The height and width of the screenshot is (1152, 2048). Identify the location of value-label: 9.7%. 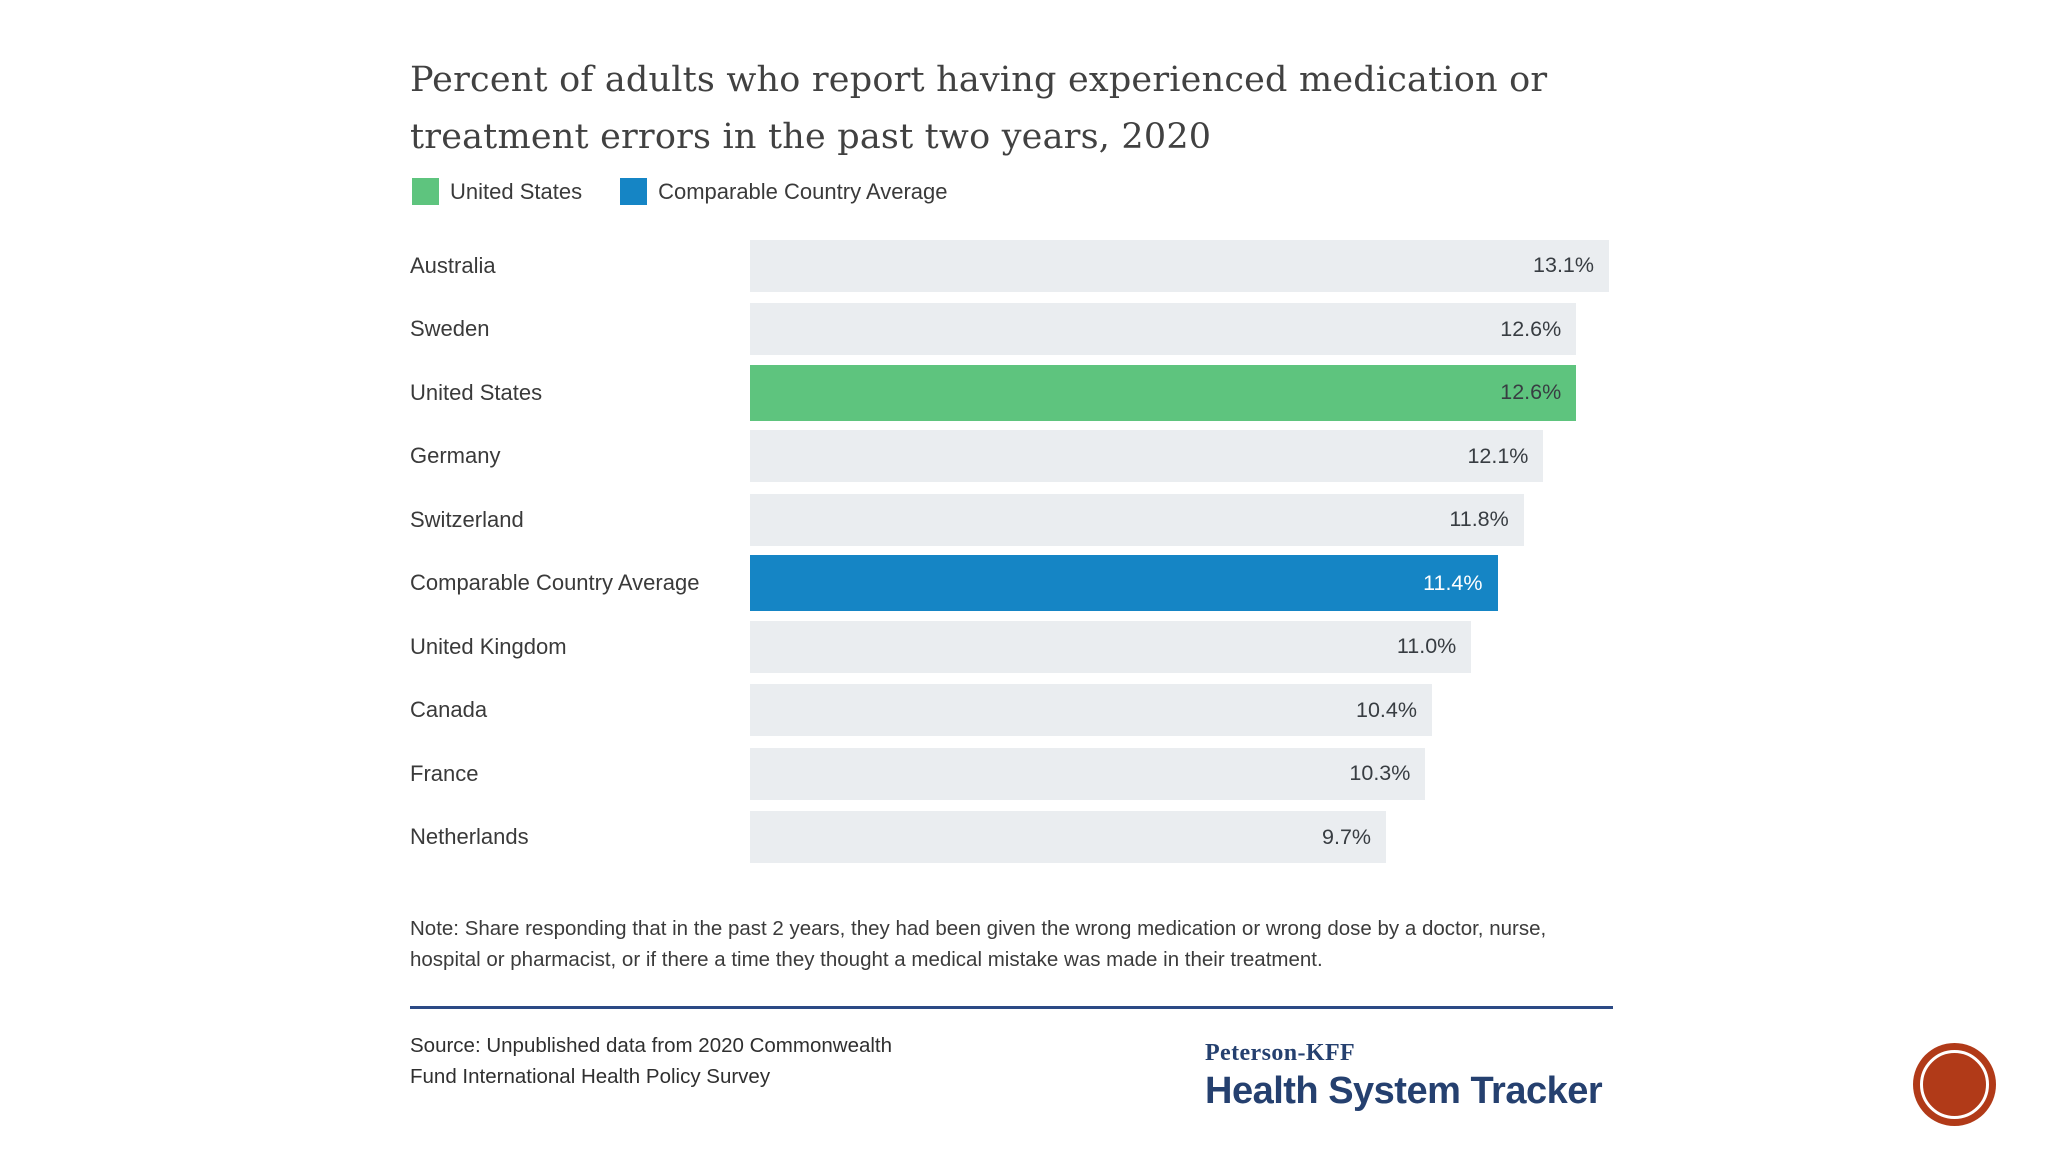
(1347, 836).